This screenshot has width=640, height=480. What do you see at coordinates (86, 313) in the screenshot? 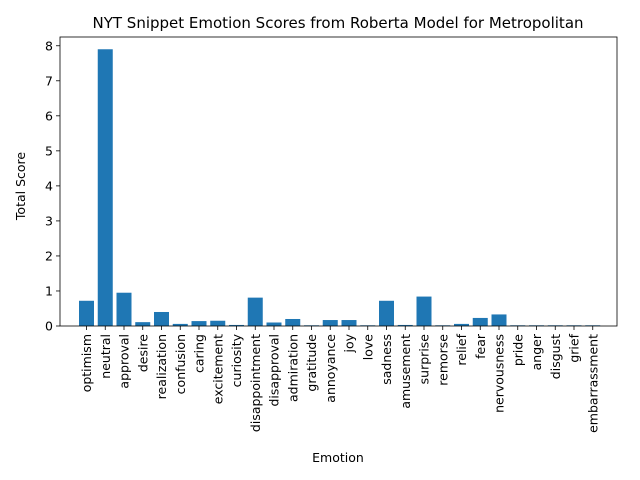
I see `bar-optimism` at bounding box center [86, 313].